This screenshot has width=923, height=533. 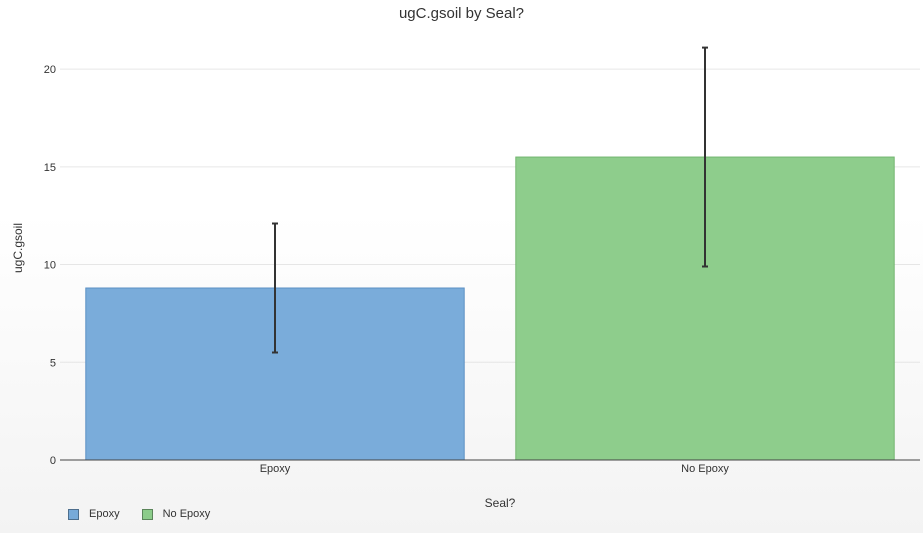 I want to click on legend-swatch-no-epoxy, so click(x=147, y=514).